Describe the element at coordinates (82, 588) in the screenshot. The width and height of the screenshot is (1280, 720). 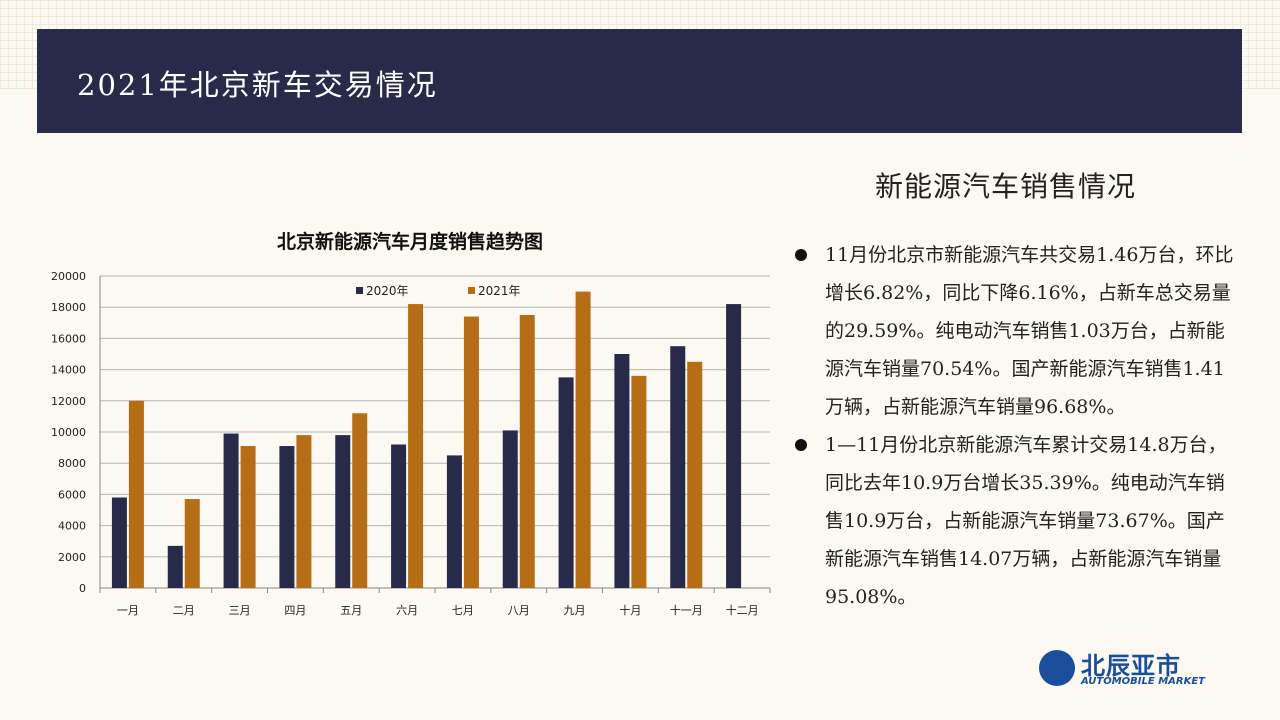
I see `y-tick-label: 0` at that location.